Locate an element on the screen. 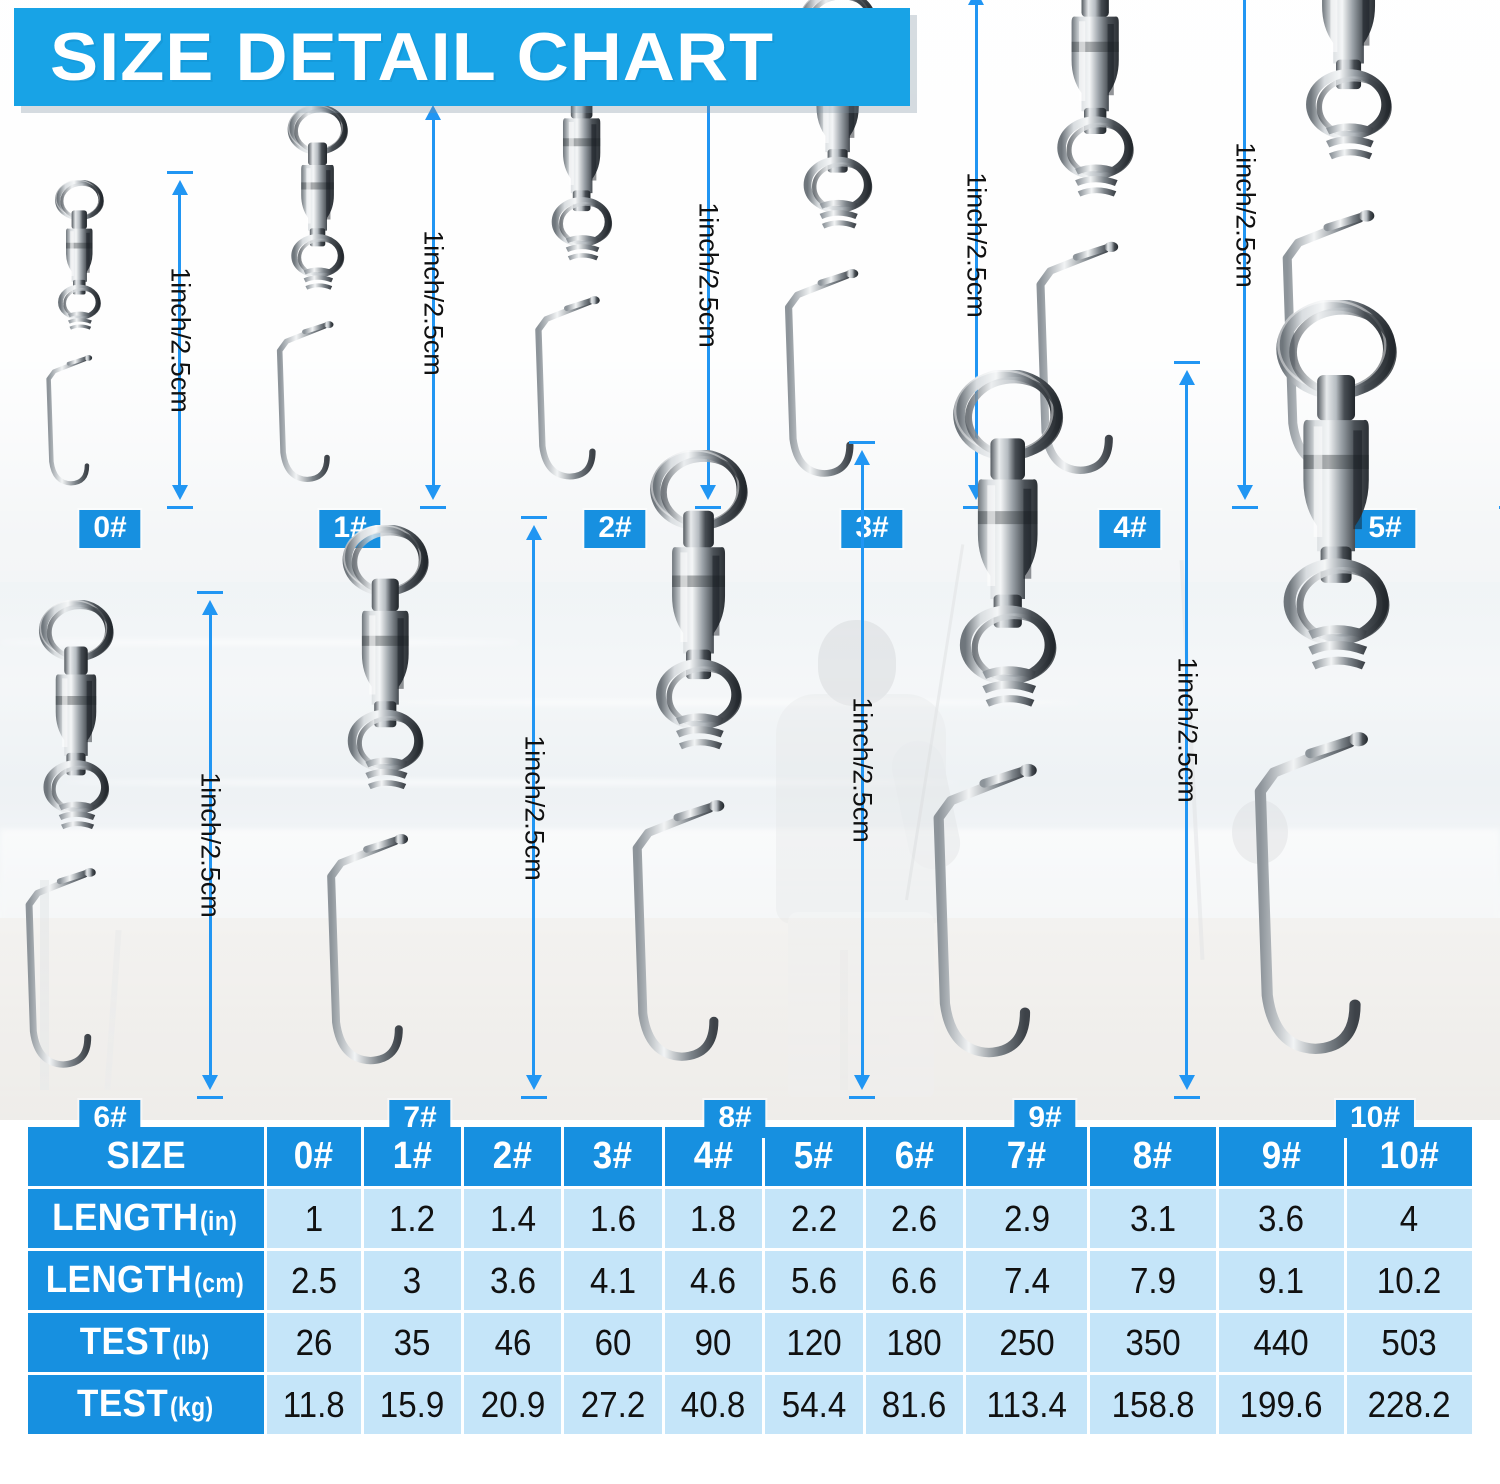 The image size is (1500, 1484). table-cell: 40.8 is located at coordinates (713, 1404).